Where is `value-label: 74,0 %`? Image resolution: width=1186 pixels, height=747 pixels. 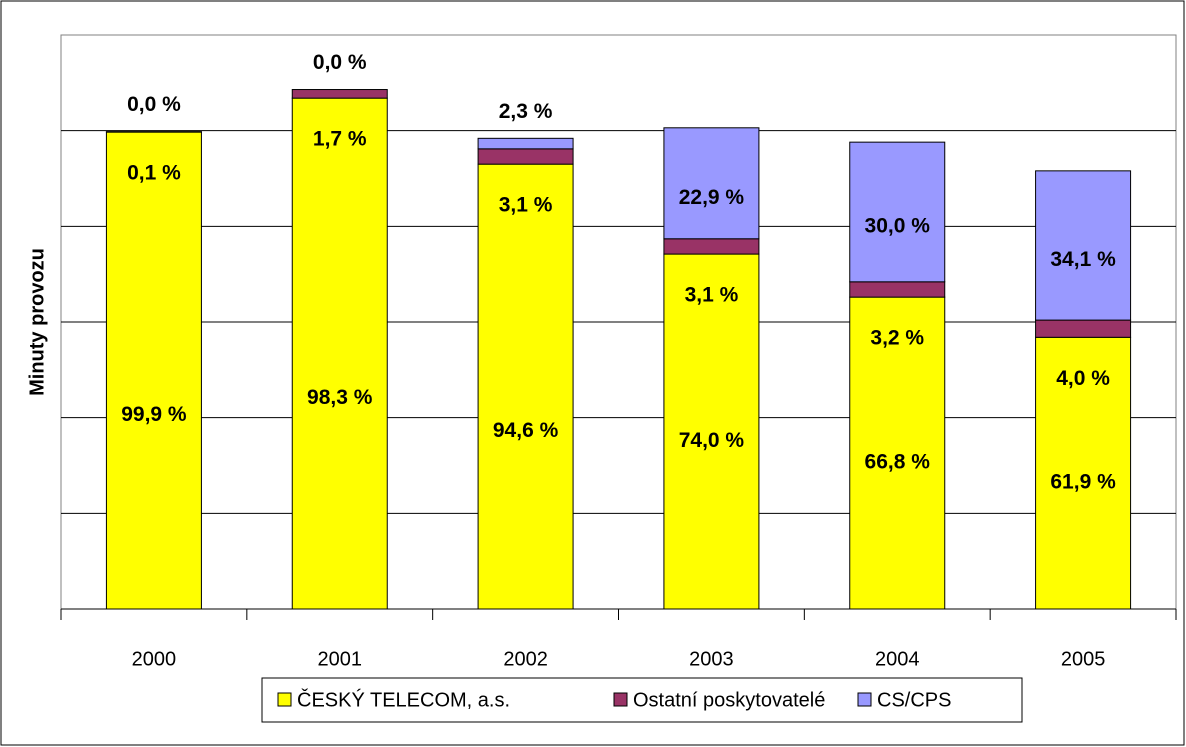
value-label: 74,0 % is located at coordinates (712, 440).